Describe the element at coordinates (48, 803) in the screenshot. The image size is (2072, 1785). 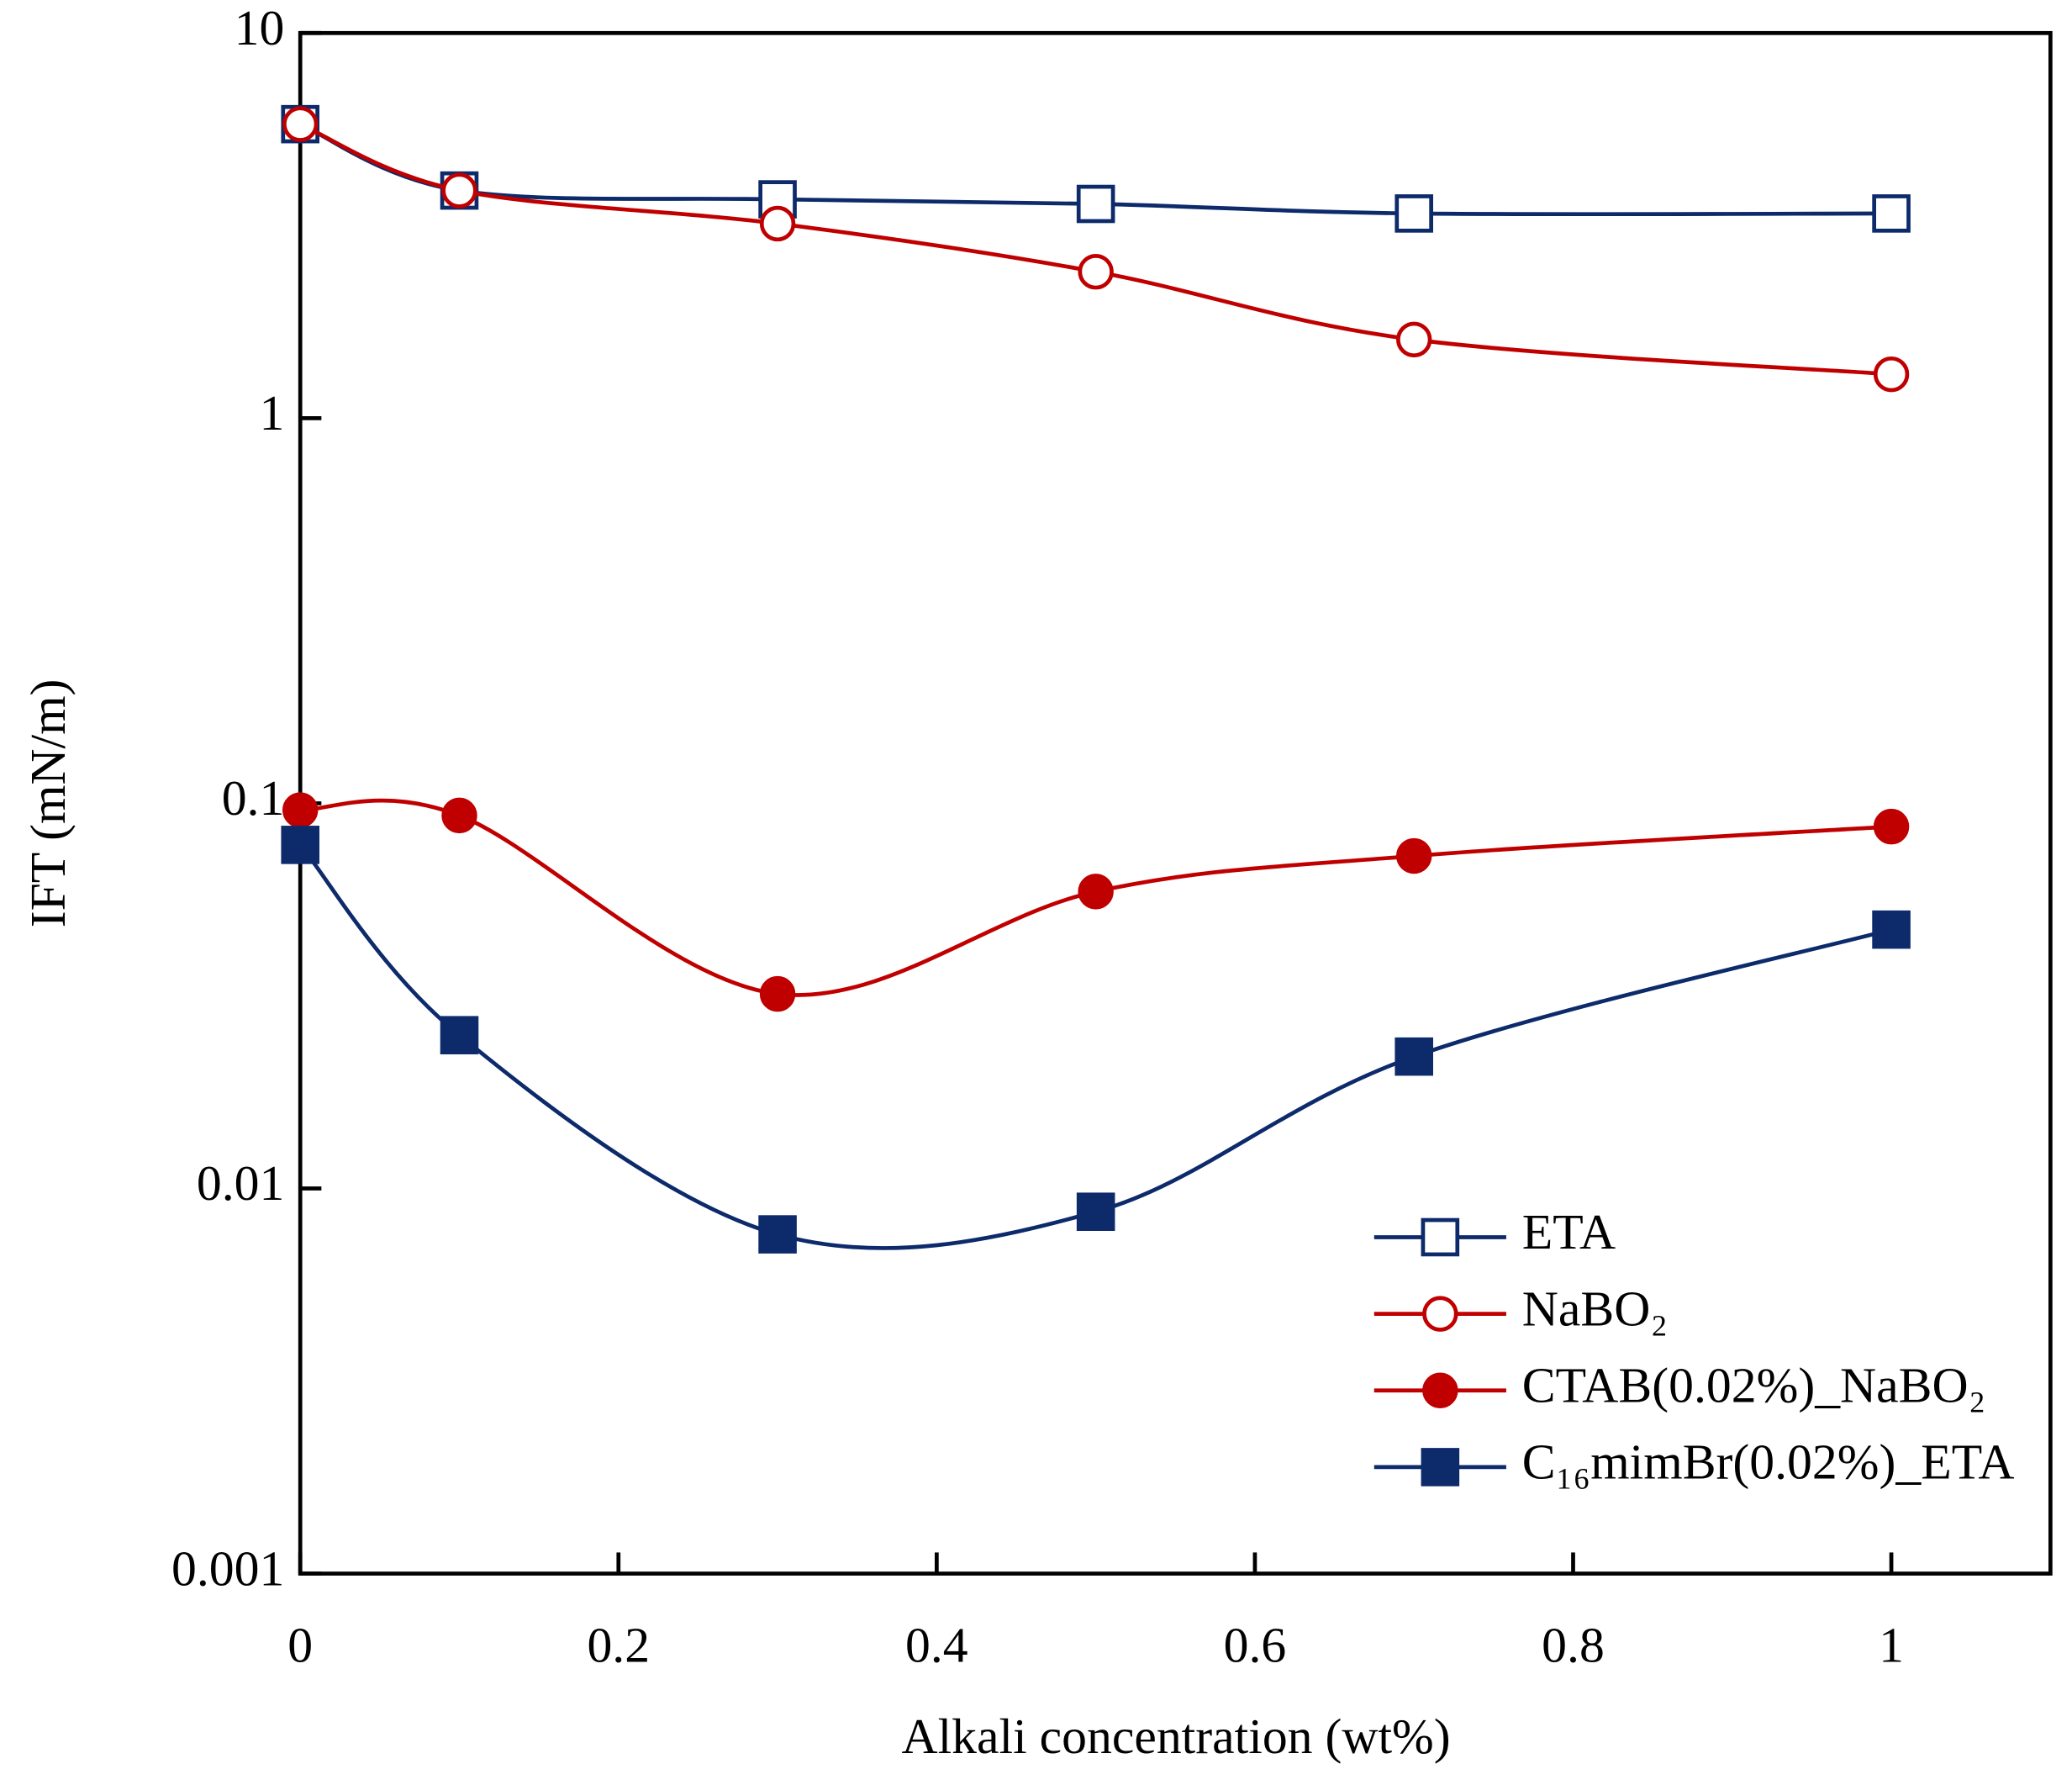
I see `y-axis-label: IFT (mN/m)` at that location.